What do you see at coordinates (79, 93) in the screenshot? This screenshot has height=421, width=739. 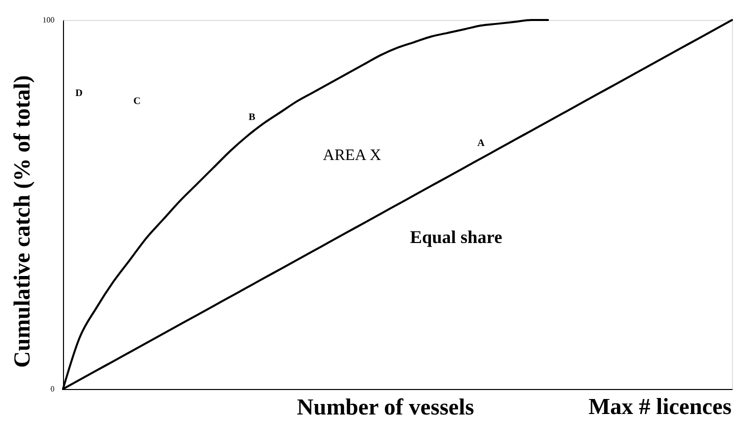 I see `annotation: D` at bounding box center [79, 93].